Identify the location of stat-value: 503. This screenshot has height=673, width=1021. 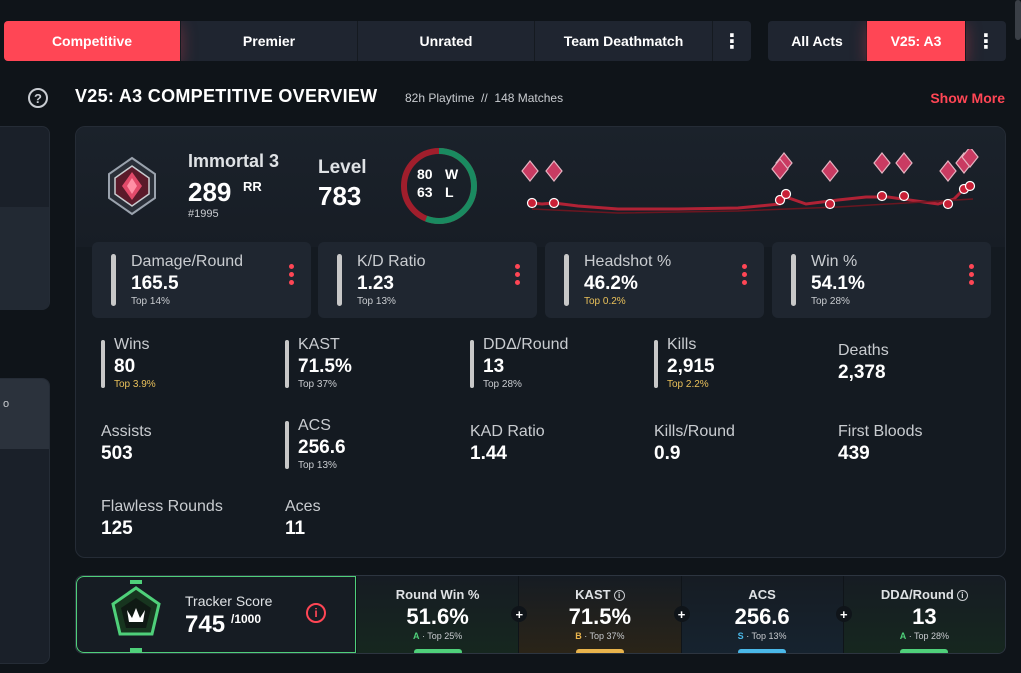
(117, 453).